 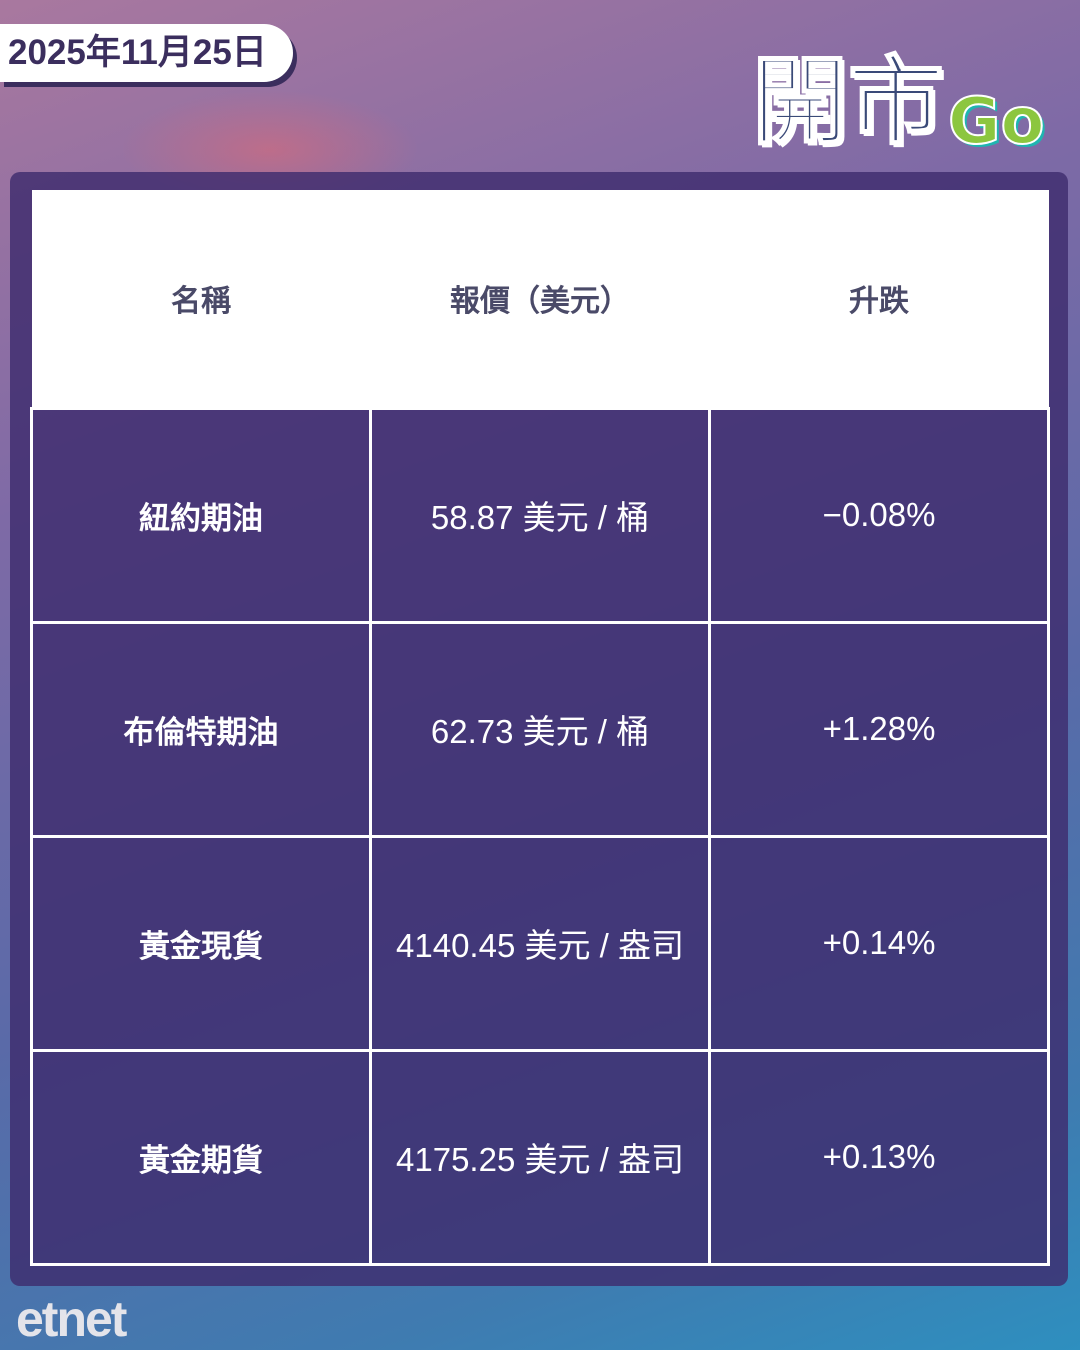 What do you see at coordinates (146, 53) in the screenshot?
I see `date-badge: 2025年11月25日` at bounding box center [146, 53].